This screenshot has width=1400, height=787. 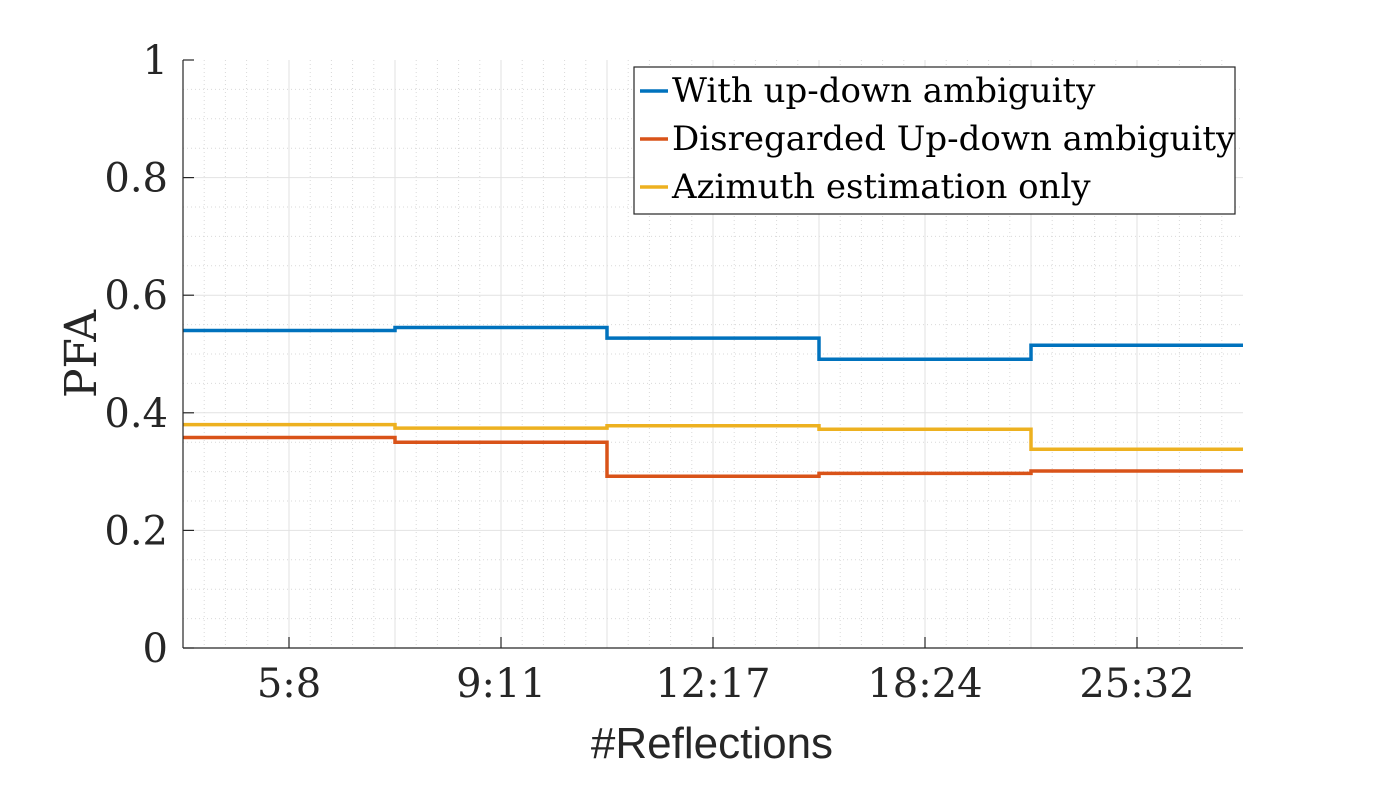 I want to click on series-layer, so click(x=713, y=402).